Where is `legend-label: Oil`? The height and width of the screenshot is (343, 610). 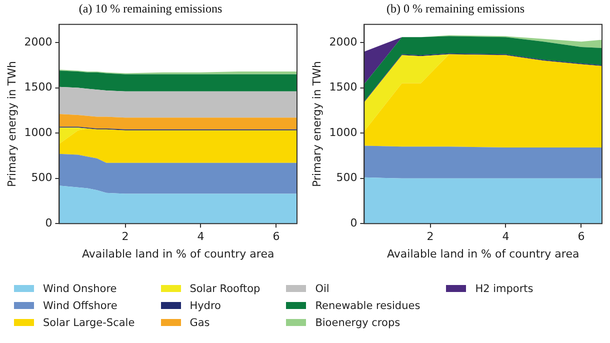
legend-label: Oil is located at coordinates (322, 288).